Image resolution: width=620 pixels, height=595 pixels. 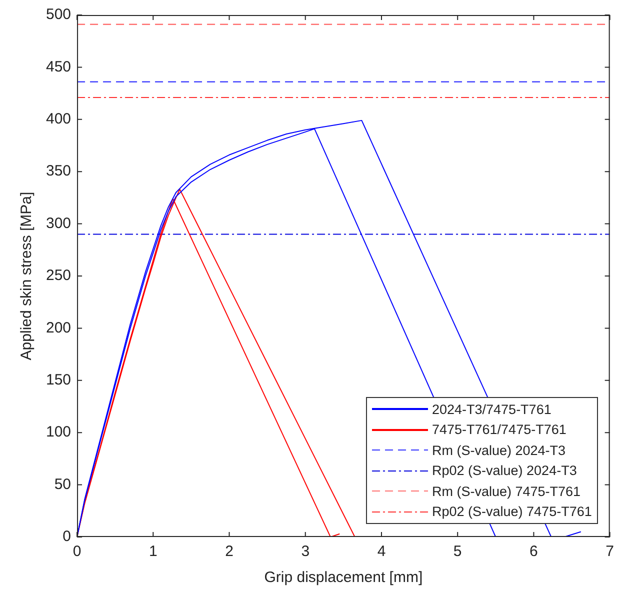 What do you see at coordinates (610, 551) in the screenshot?
I see `x-tick-label: 7` at bounding box center [610, 551].